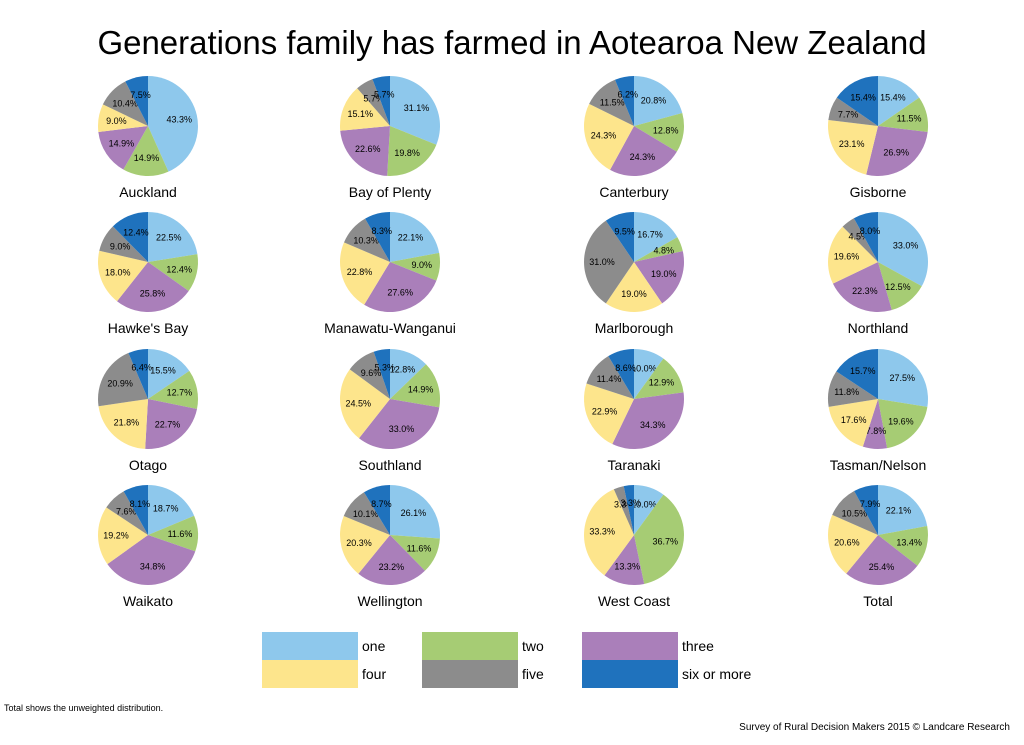 This screenshot has height=745, width=1024. I want to click on slice-value-label: 12.8%, so click(666, 131).